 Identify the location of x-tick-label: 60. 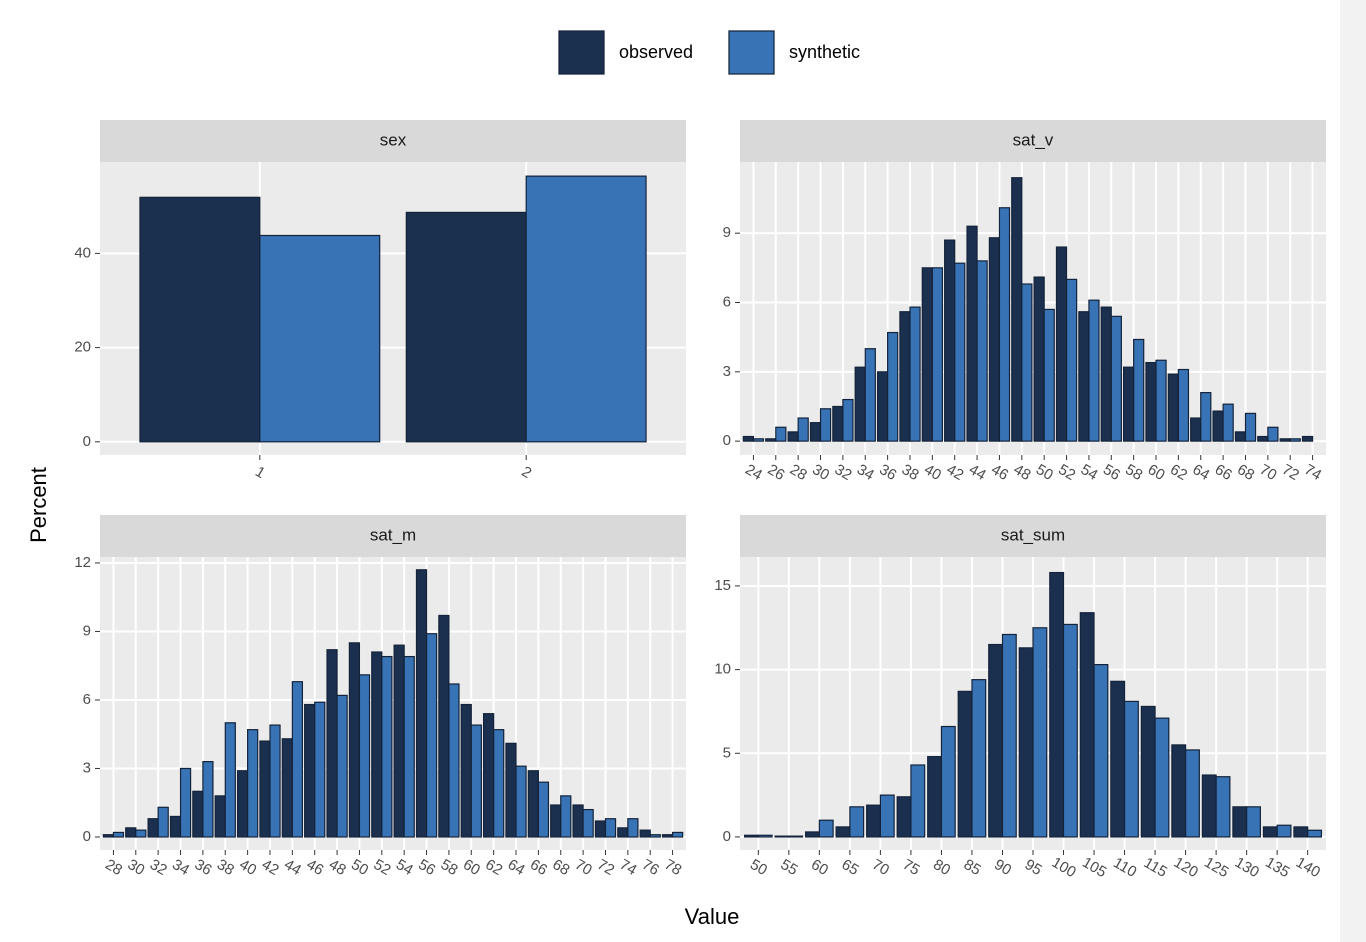
(471, 867).